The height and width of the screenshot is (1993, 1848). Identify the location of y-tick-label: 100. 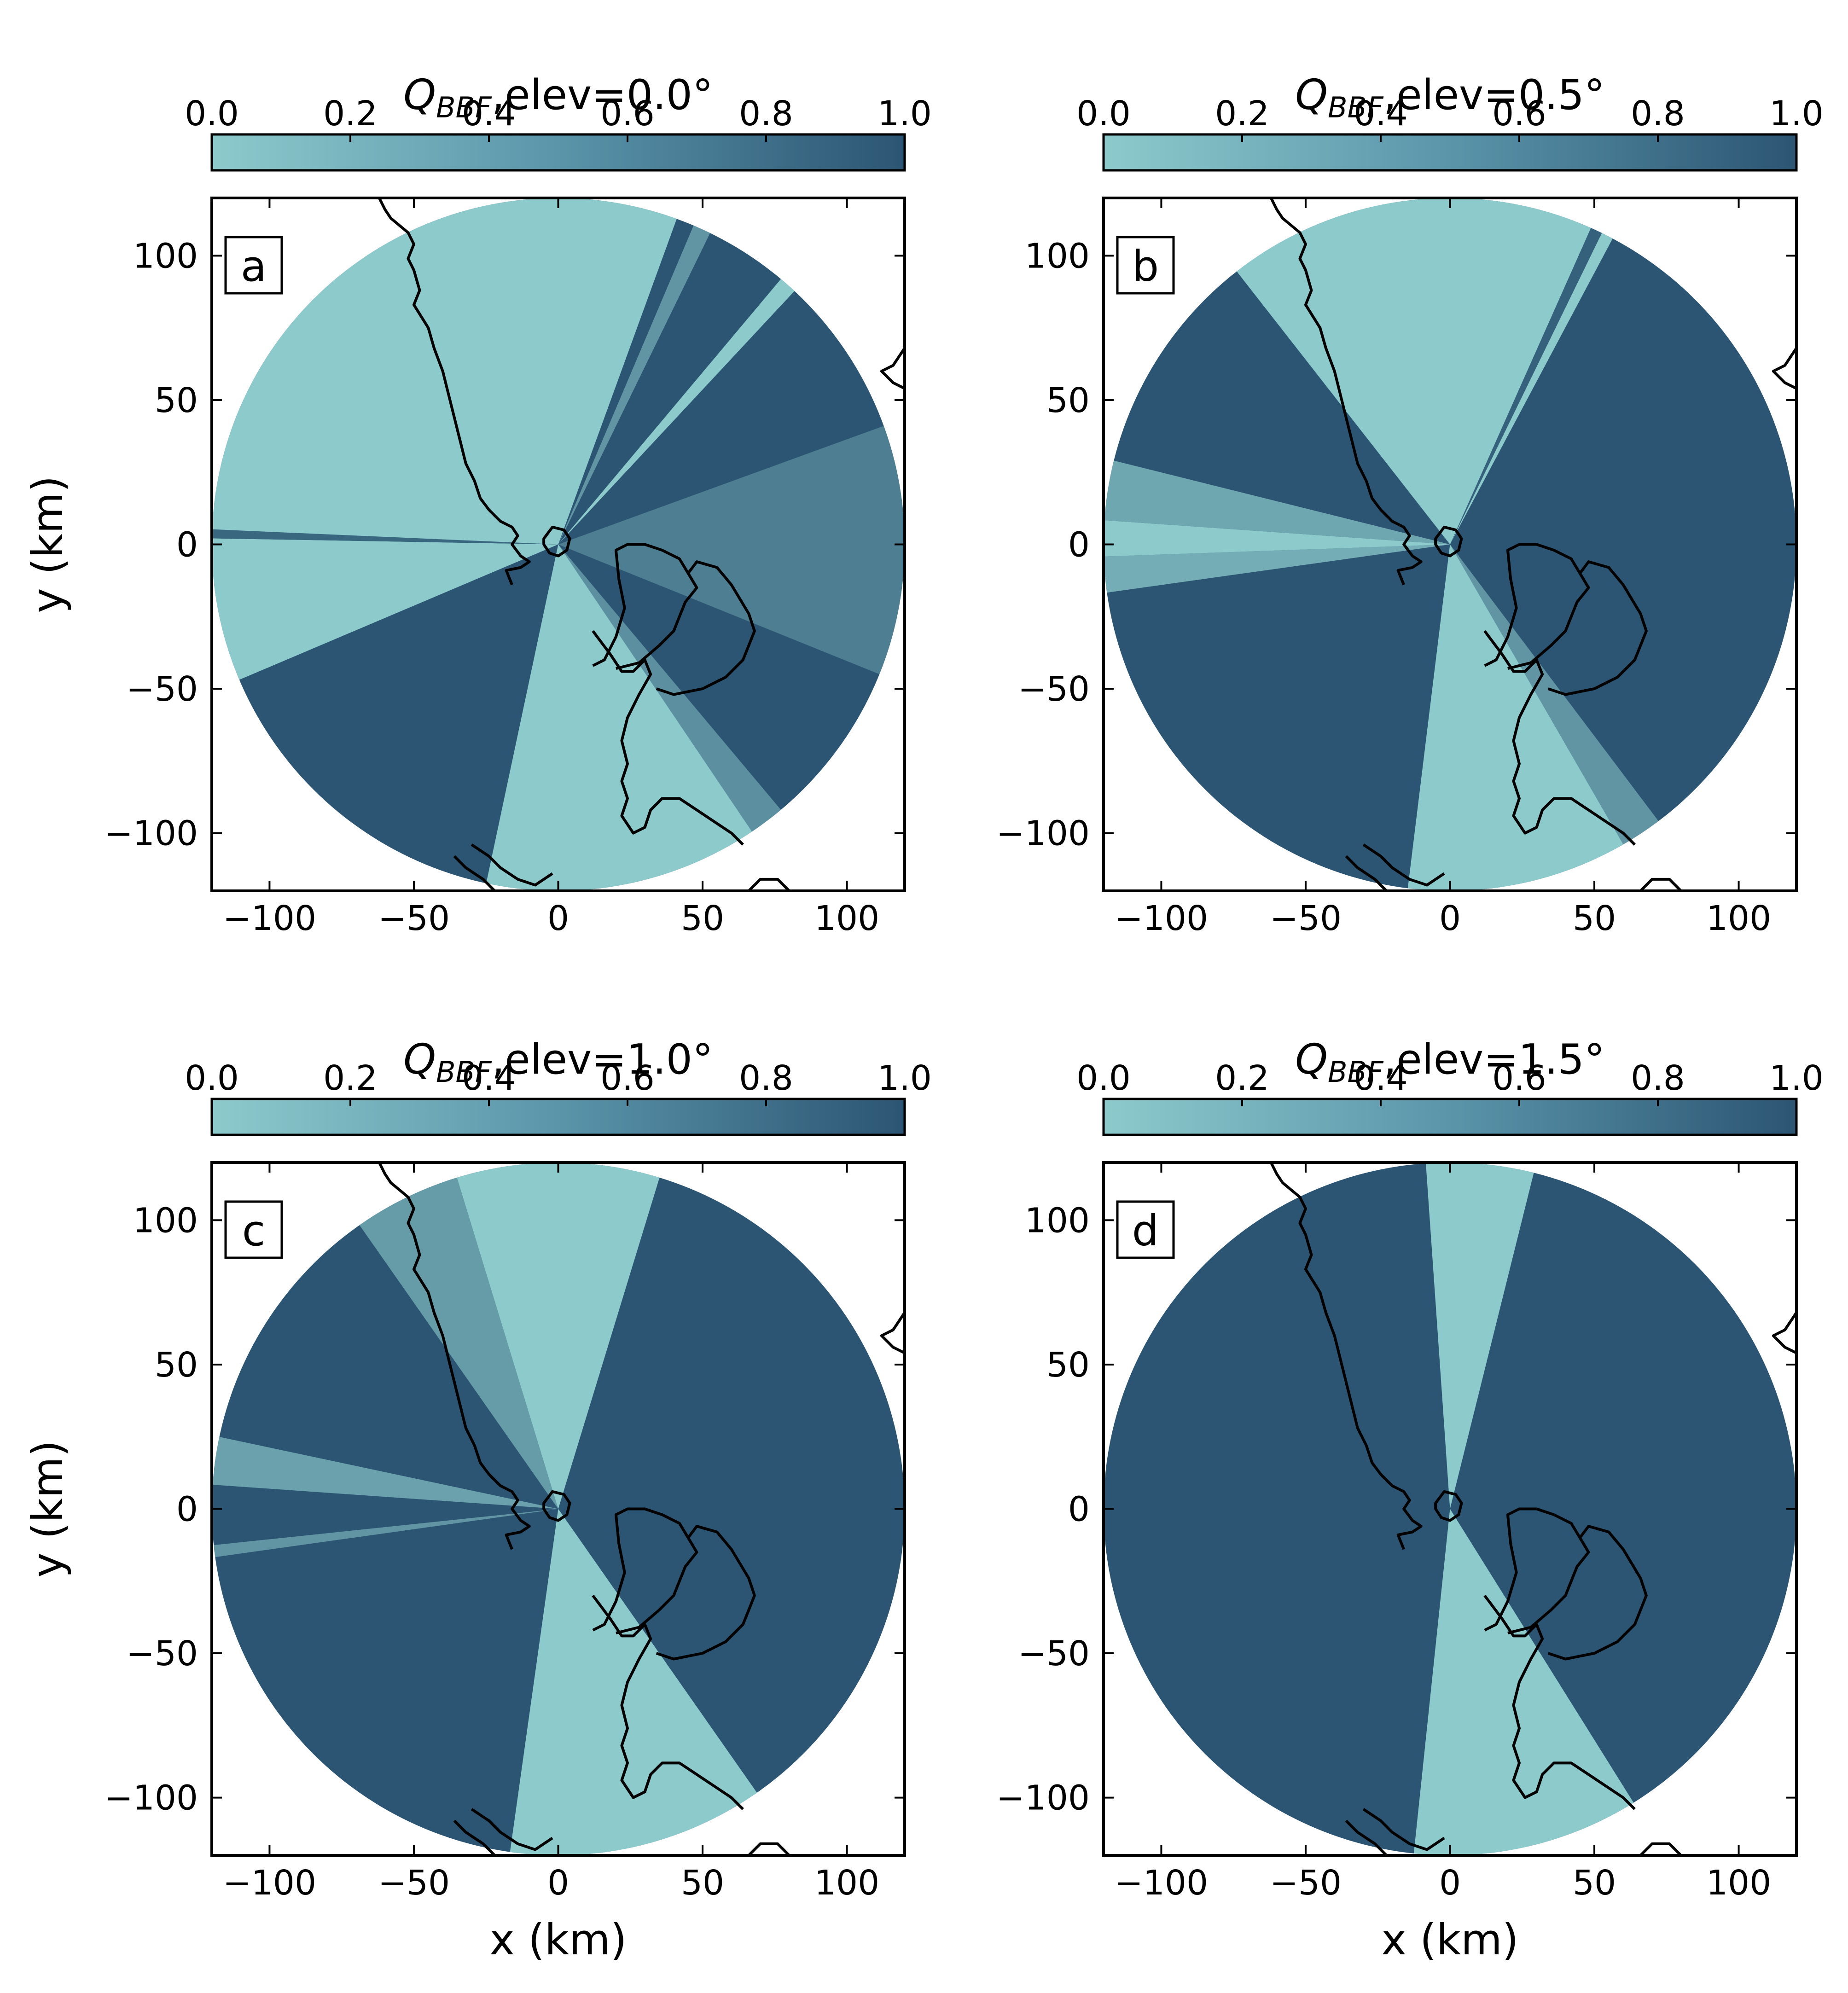
(165, 1220).